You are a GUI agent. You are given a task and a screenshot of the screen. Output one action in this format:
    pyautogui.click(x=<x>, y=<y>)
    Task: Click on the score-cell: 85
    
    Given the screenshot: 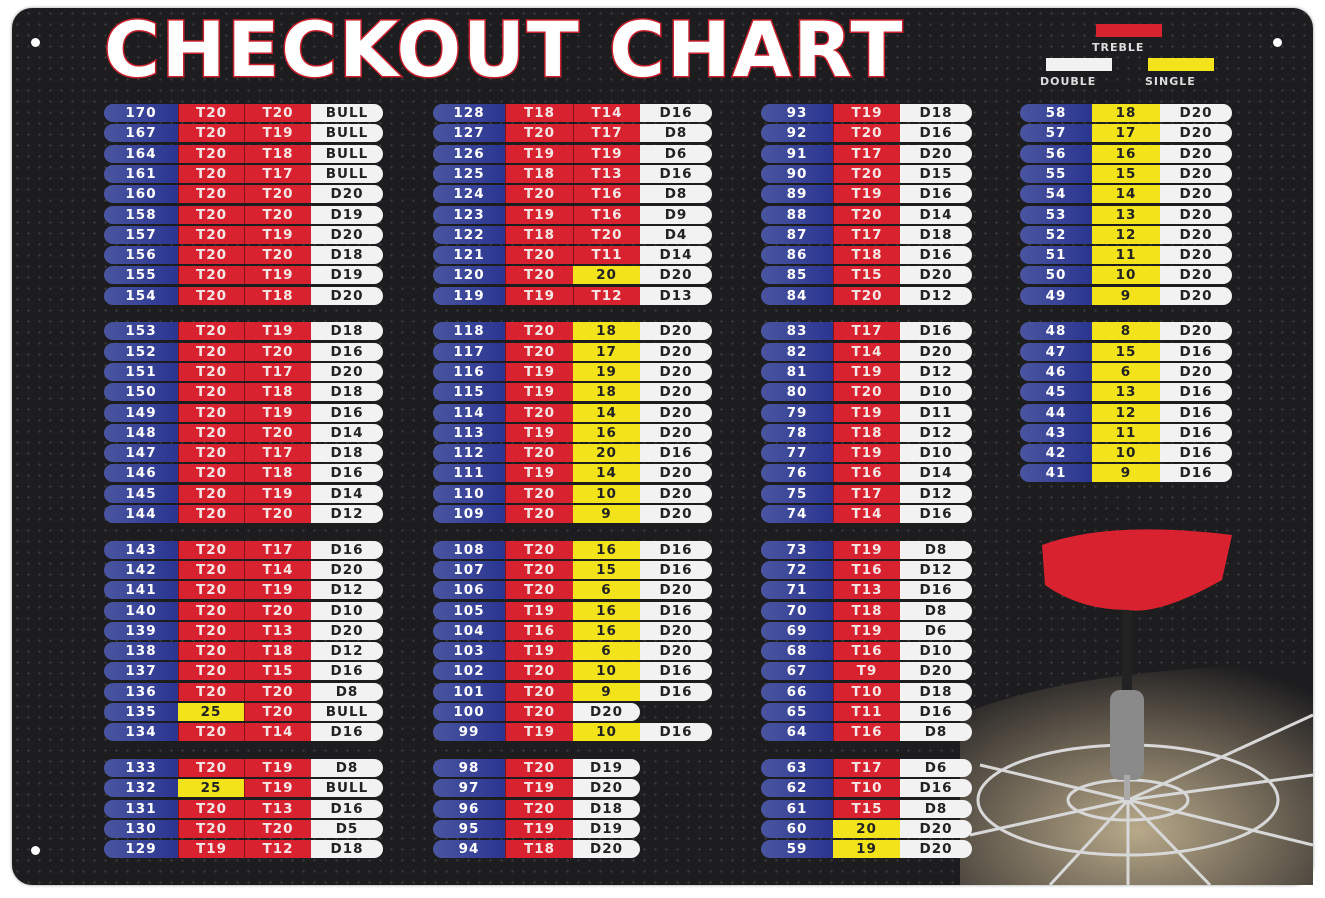 What is the action you would take?
    pyautogui.click(x=797, y=275)
    